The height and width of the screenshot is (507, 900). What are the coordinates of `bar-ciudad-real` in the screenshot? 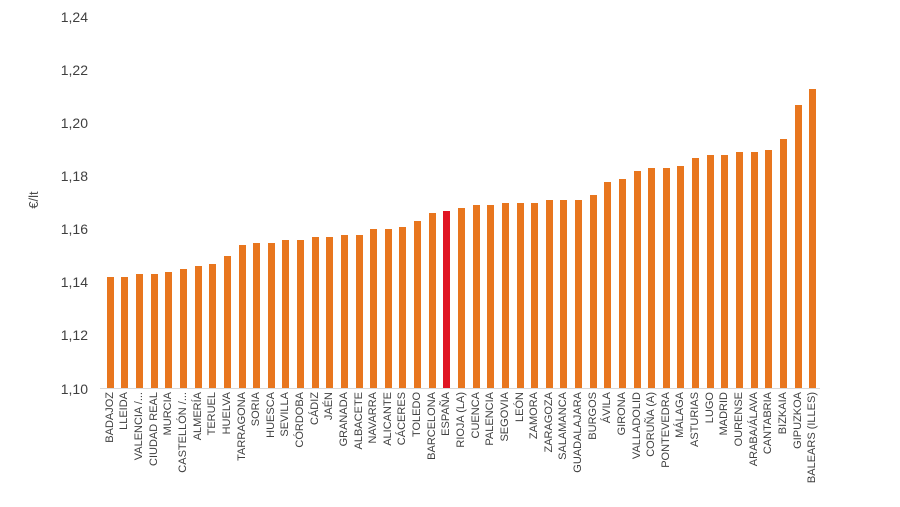 It's located at (154, 331).